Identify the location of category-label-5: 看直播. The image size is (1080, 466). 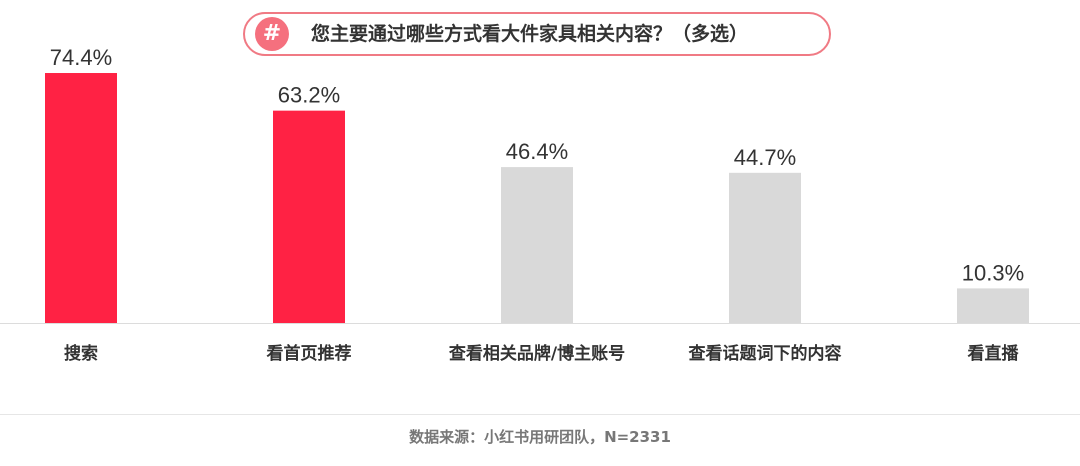
(993, 353).